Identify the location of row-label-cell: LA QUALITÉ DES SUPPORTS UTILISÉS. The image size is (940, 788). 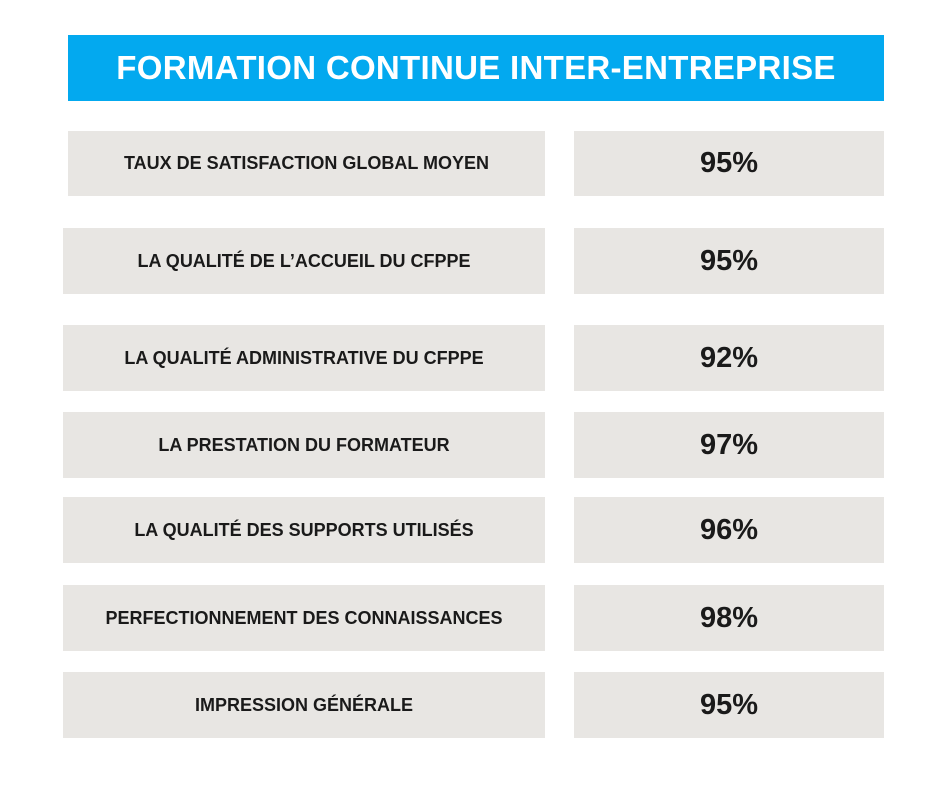
(304, 530).